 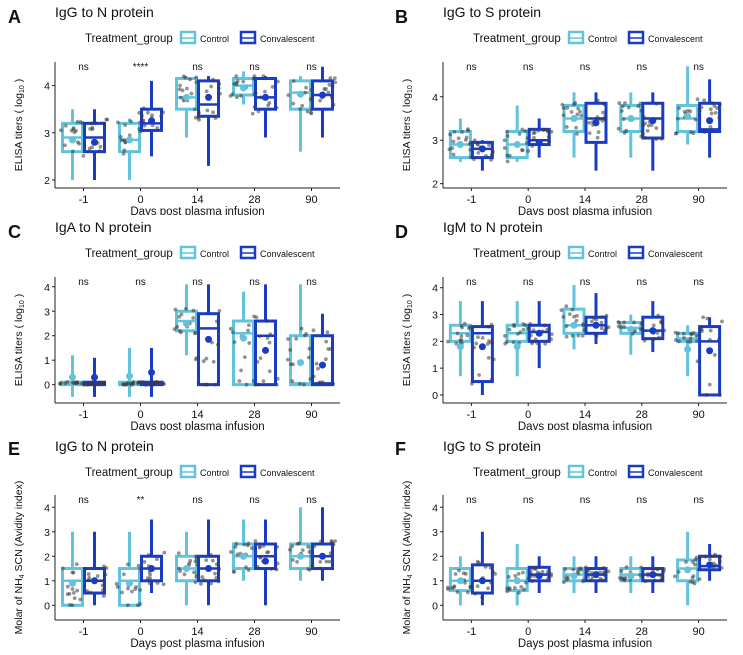 I want to click on y-axis-title-part: Molar of NH, so click(x=19, y=606).